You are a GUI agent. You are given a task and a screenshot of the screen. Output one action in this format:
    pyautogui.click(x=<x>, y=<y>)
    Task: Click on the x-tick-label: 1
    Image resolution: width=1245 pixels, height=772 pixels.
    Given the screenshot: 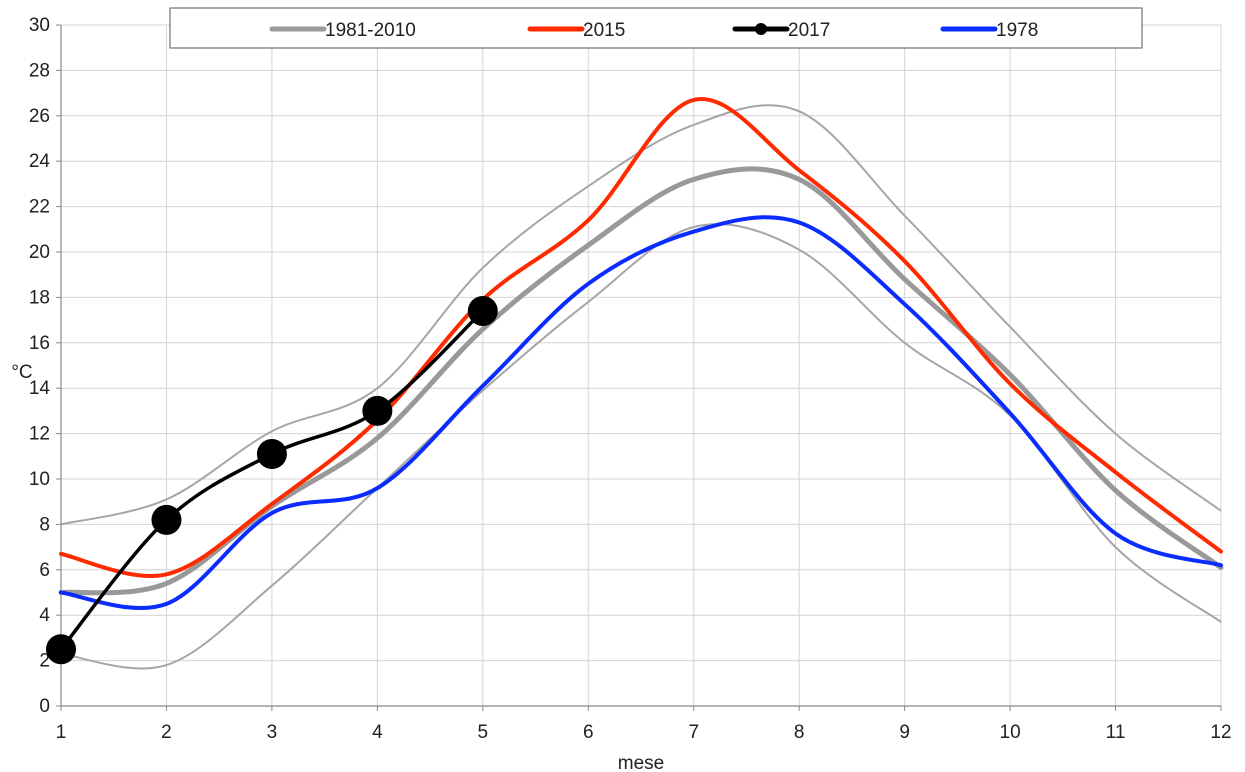 What is the action you would take?
    pyautogui.click(x=61, y=732)
    